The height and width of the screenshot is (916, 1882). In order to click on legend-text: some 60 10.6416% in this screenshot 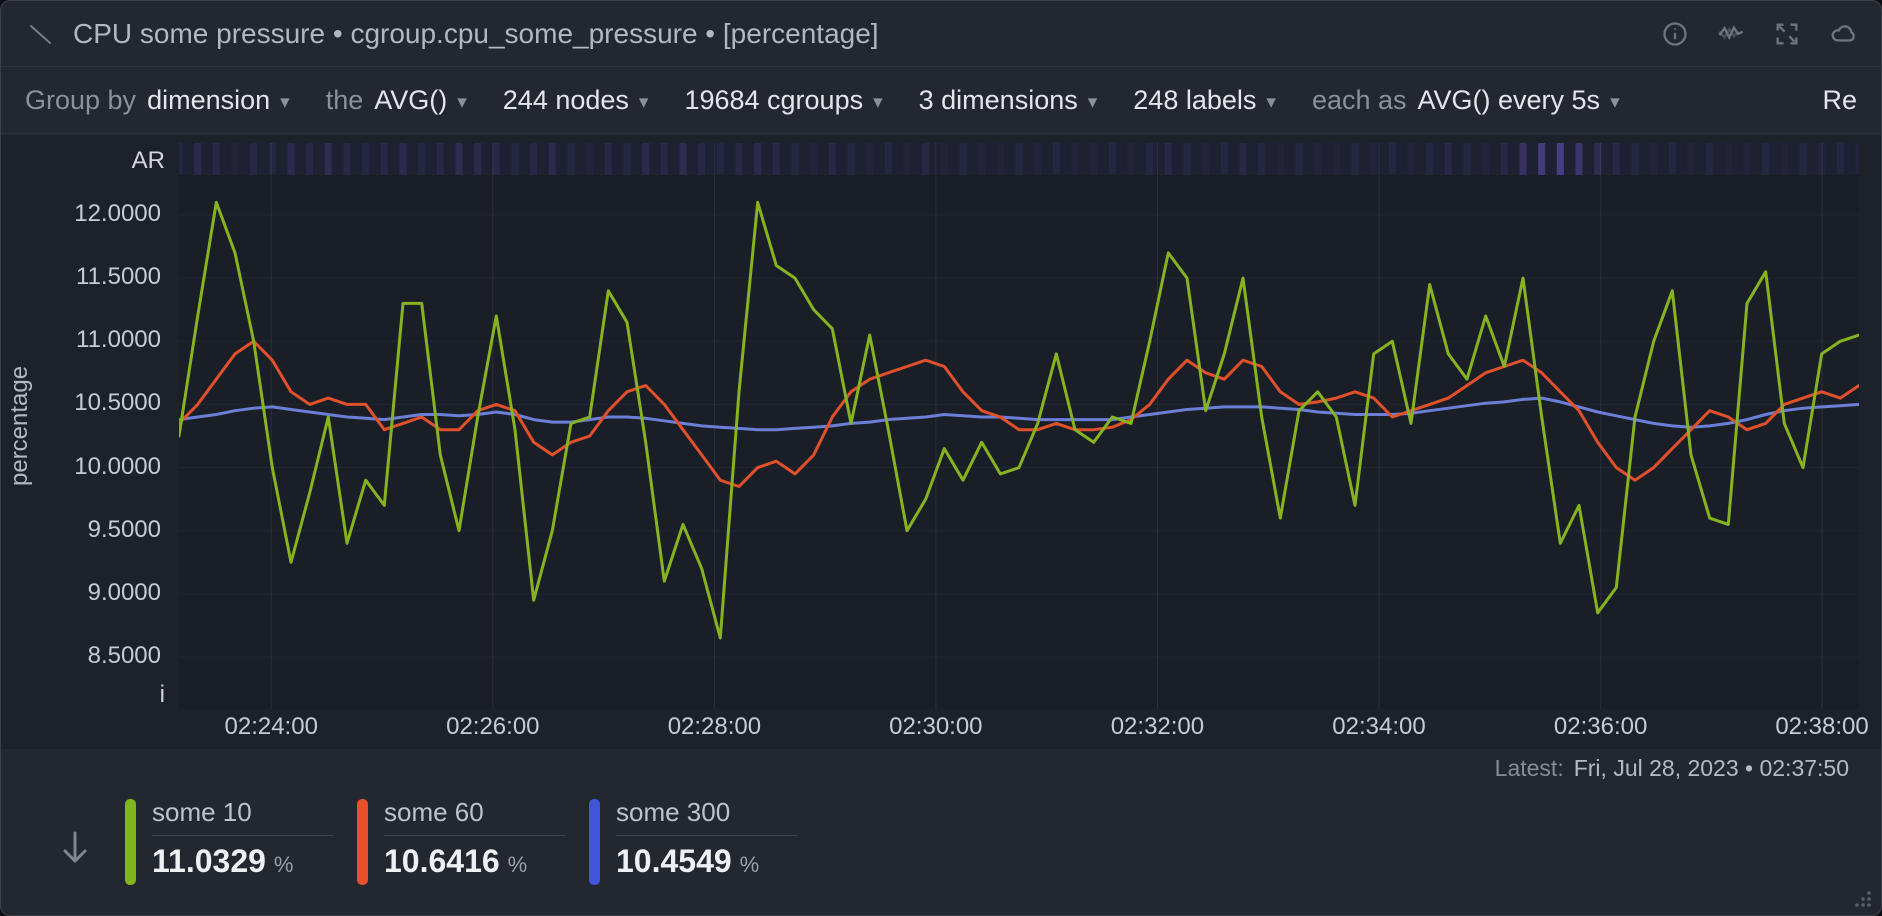, I will do `click(486, 841)`.